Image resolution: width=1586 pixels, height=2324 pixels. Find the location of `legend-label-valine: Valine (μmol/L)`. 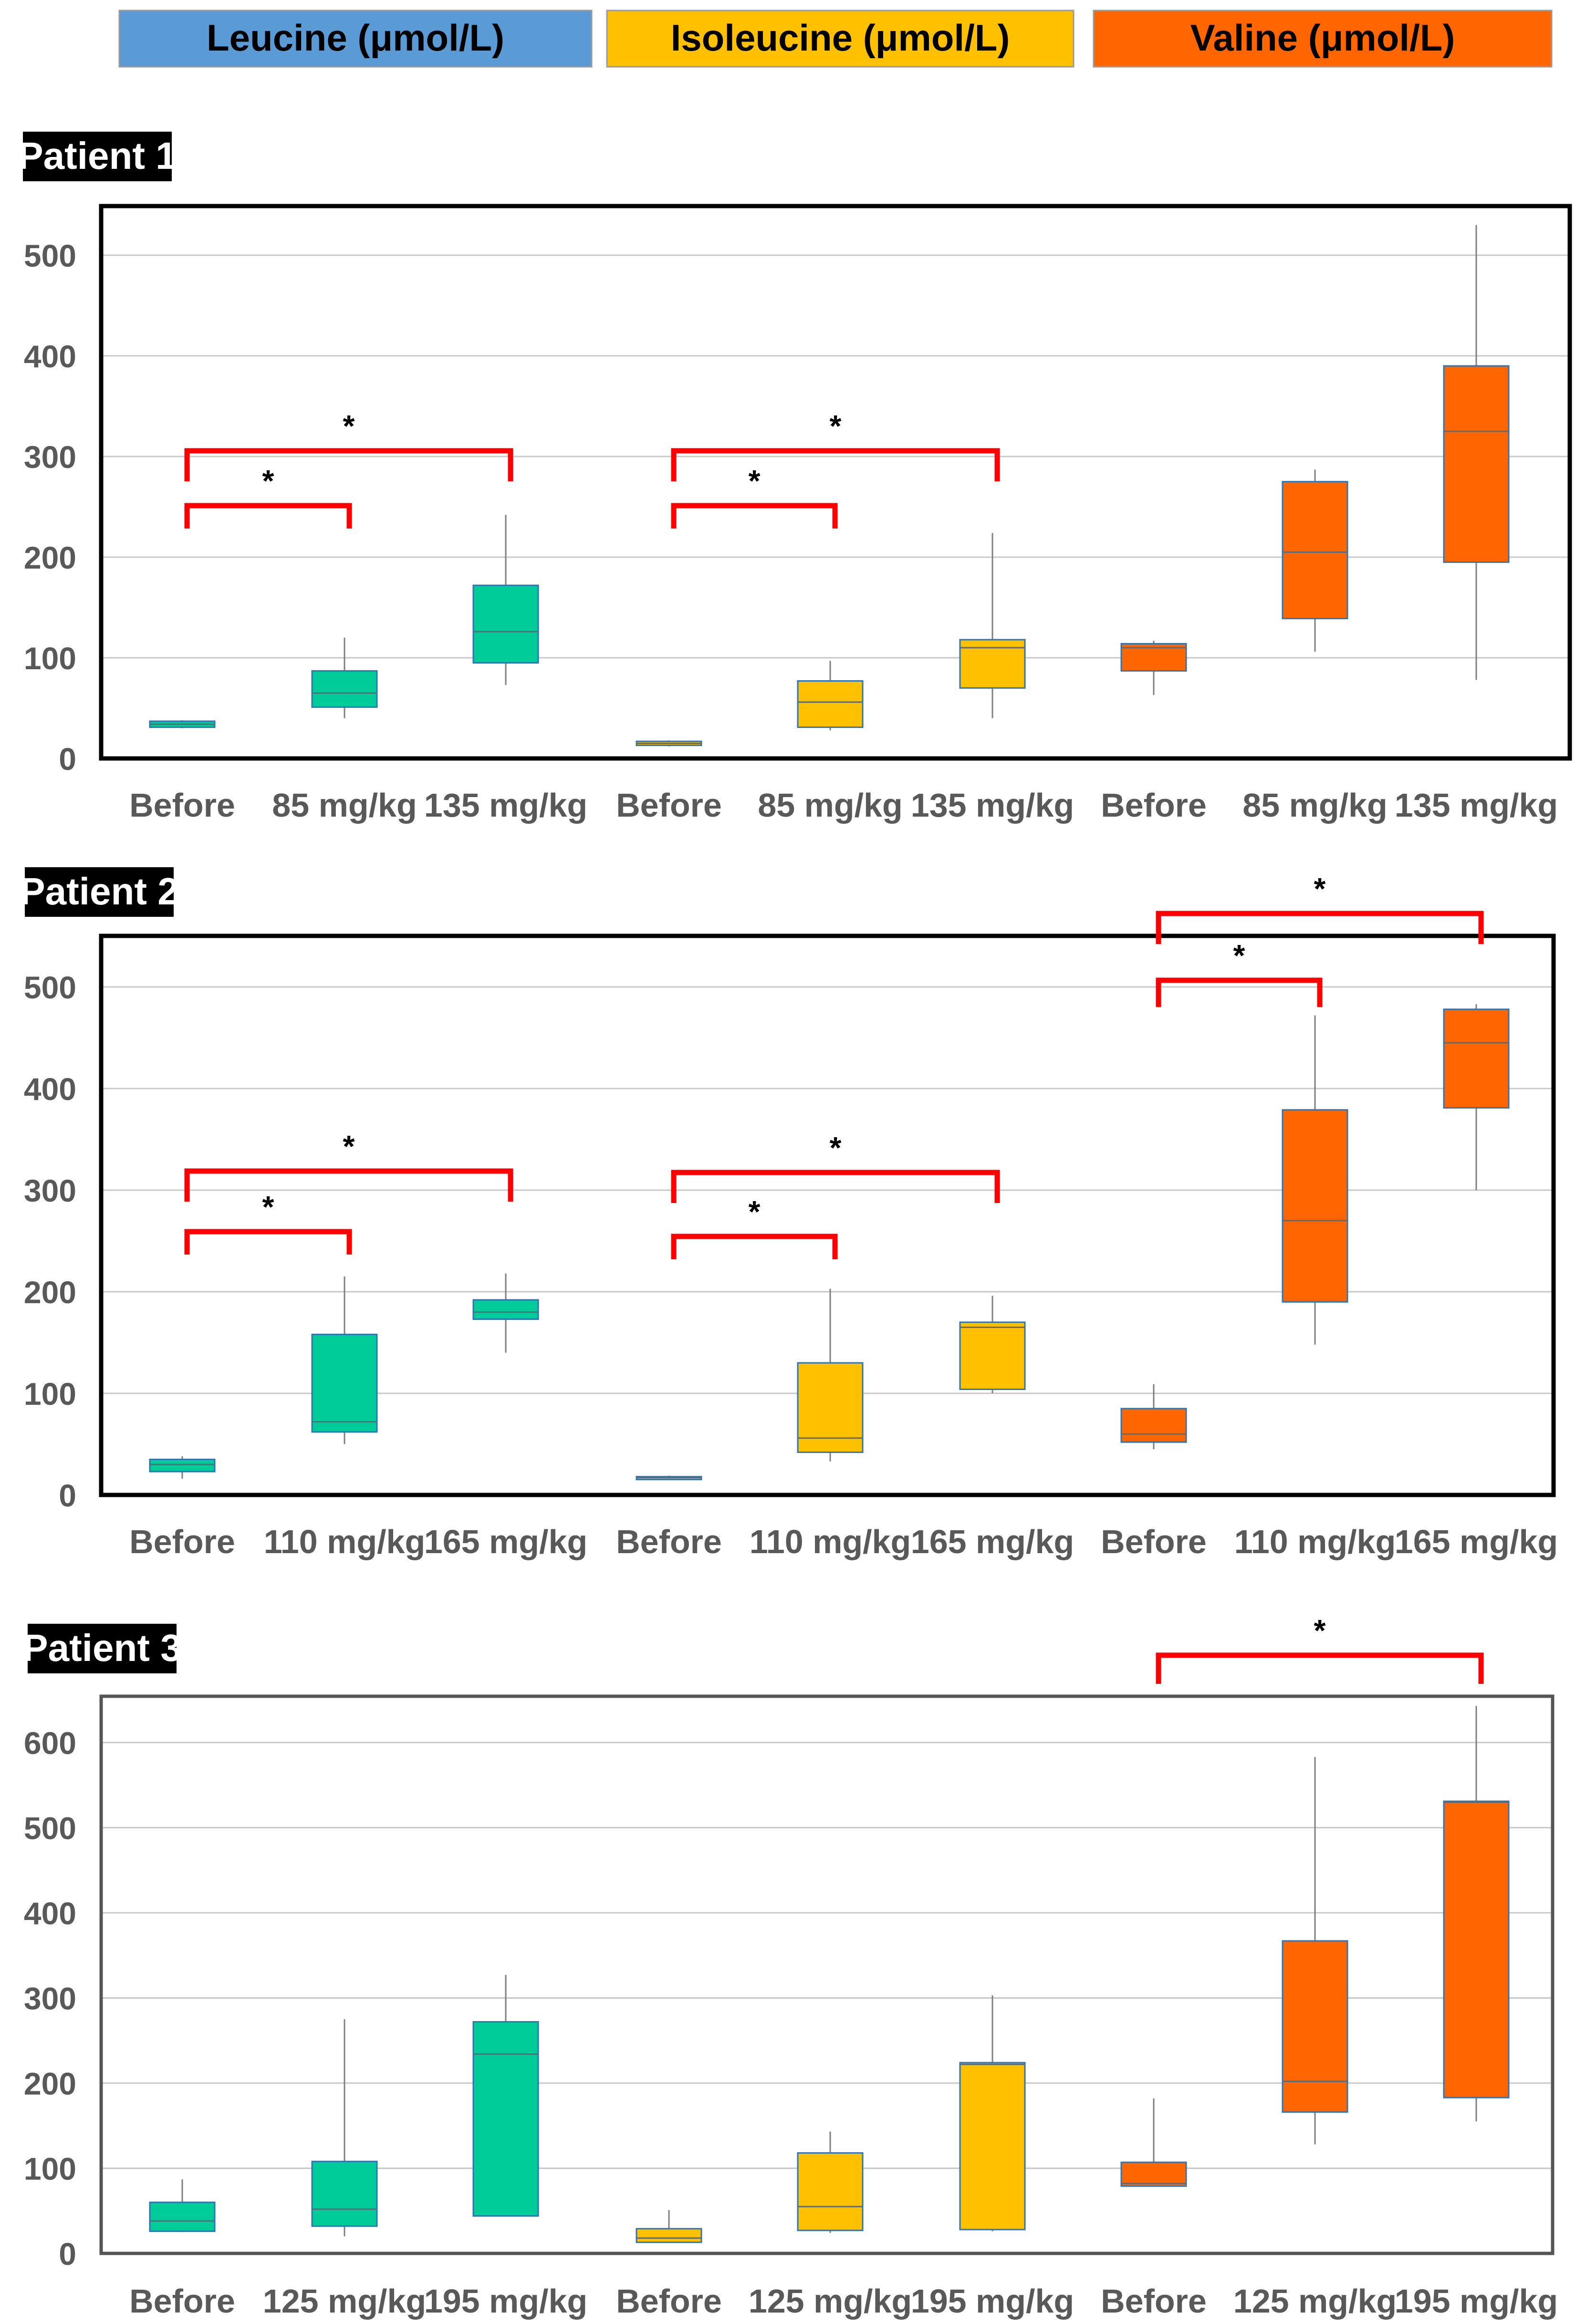

legend-label-valine: Valine (μmol/L) is located at coordinates (1322, 38).